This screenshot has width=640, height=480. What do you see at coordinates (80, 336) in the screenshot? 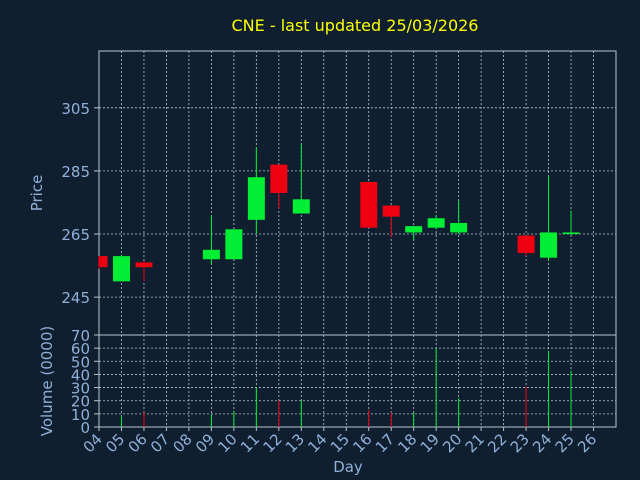
I see `volume-y-tick-label: 70` at bounding box center [80, 336].